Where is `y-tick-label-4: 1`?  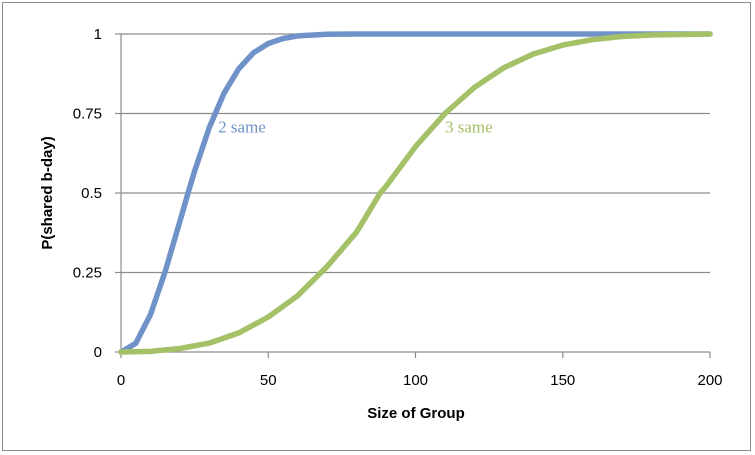
y-tick-label-4: 1 is located at coordinates (98, 34).